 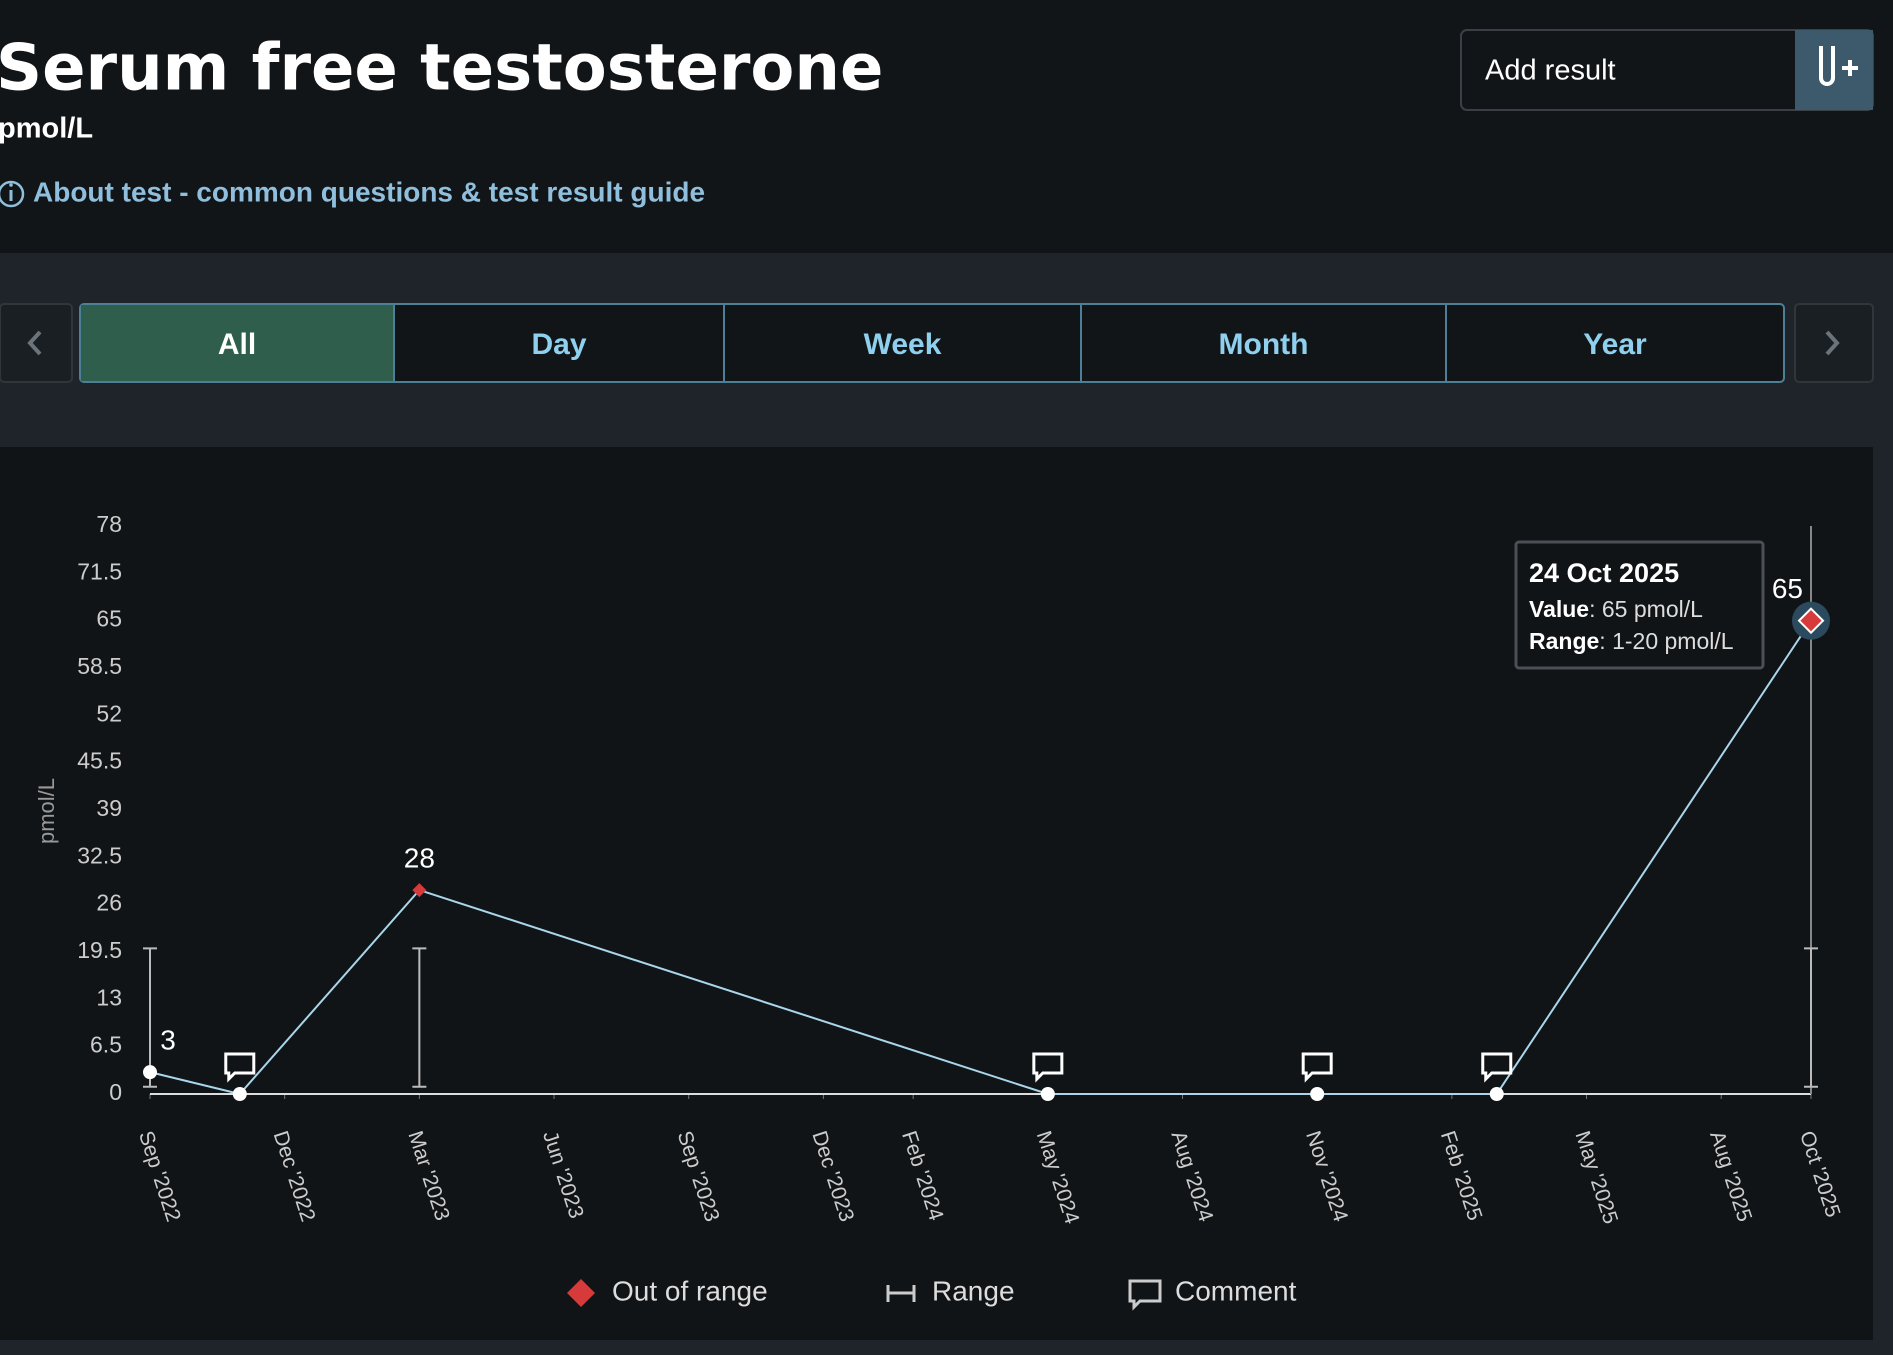 I want to click on y-tick-label: 13, so click(x=109, y=997).